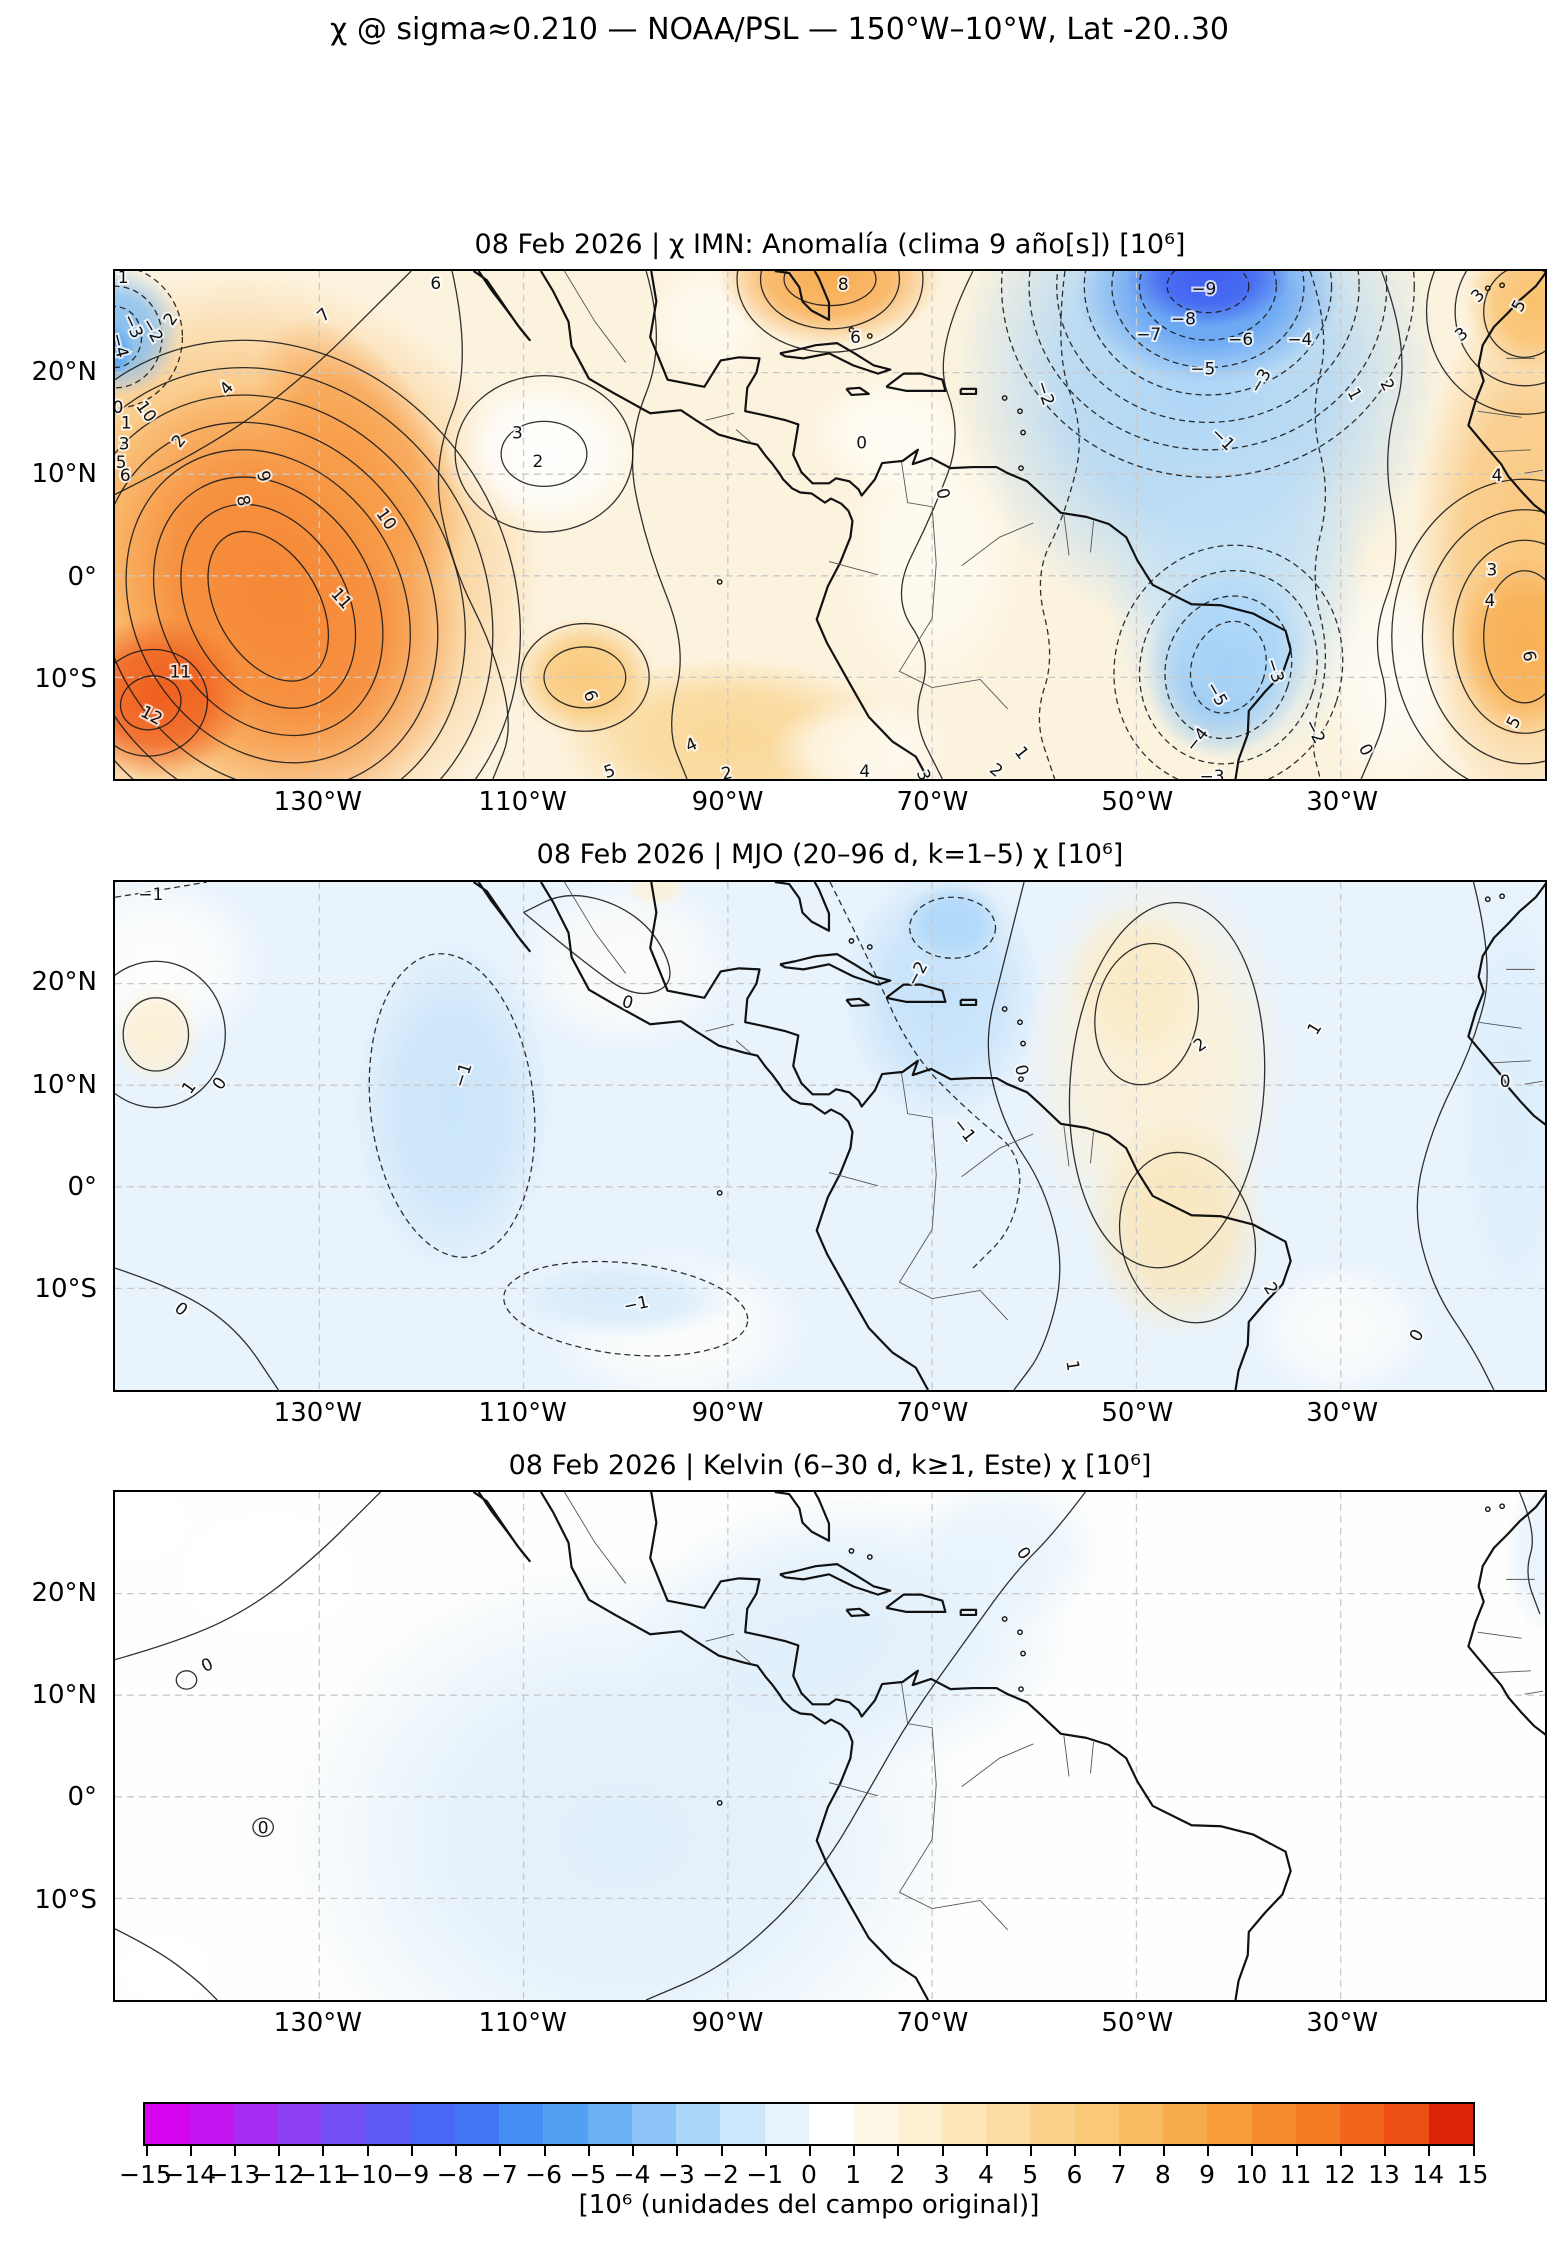 The height and width of the screenshot is (2256, 1559). I want to click on contour-label: 8, so click(843, 285).